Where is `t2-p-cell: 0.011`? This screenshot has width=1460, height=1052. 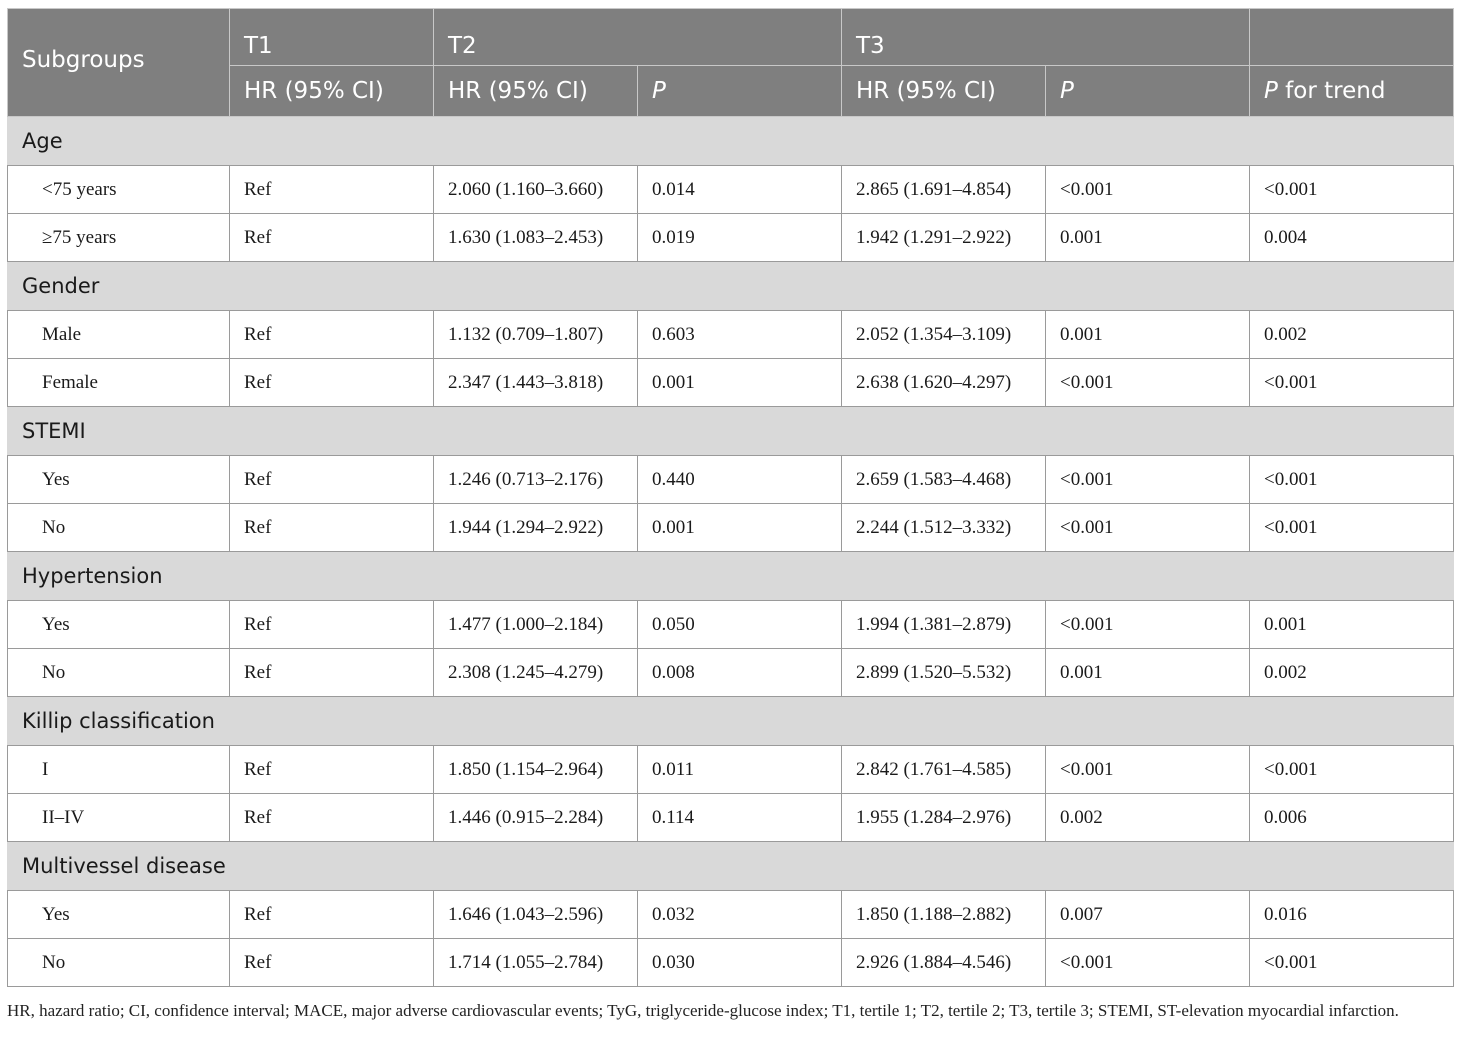
t2-p-cell: 0.011 is located at coordinates (739, 769).